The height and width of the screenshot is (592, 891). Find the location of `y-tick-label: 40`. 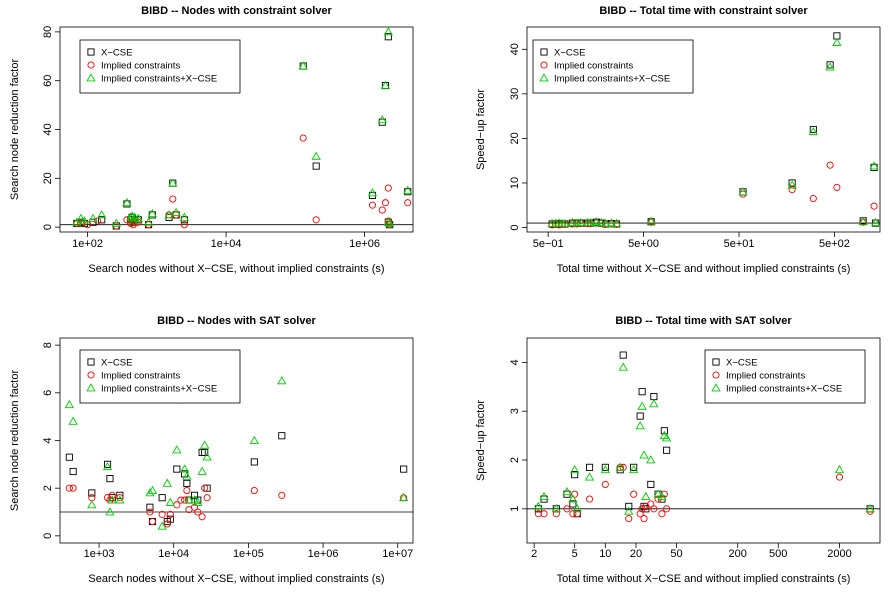

y-tick-label: 40 is located at coordinates (515, 49).